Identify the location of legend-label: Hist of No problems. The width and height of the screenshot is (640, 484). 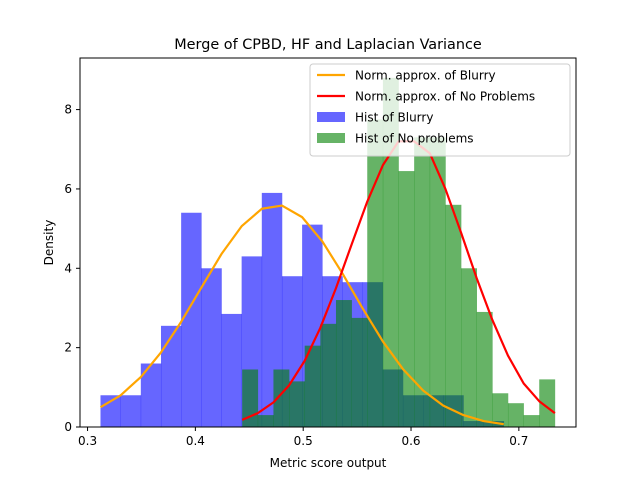
(414, 139).